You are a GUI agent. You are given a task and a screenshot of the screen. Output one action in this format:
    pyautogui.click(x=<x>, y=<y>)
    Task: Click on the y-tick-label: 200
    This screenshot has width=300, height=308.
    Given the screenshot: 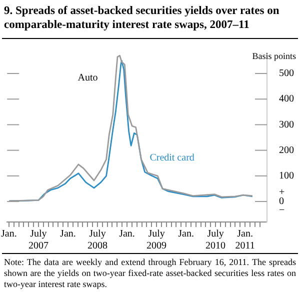 What is the action you would take?
    pyautogui.click(x=286, y=150)
    